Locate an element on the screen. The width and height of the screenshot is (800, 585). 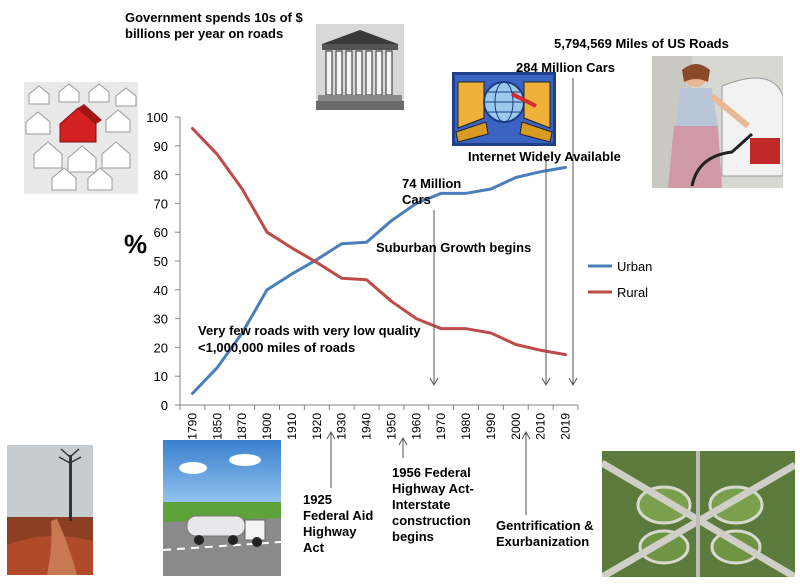
arrow-cars74-head is located at coordinates (434, 382).